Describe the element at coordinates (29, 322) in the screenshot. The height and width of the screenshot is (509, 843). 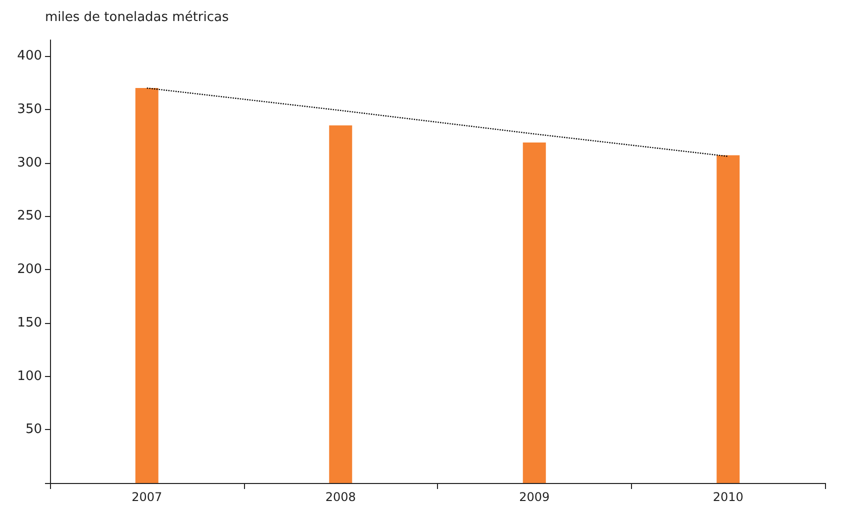
I see `y-tick-label: 150` at that location.